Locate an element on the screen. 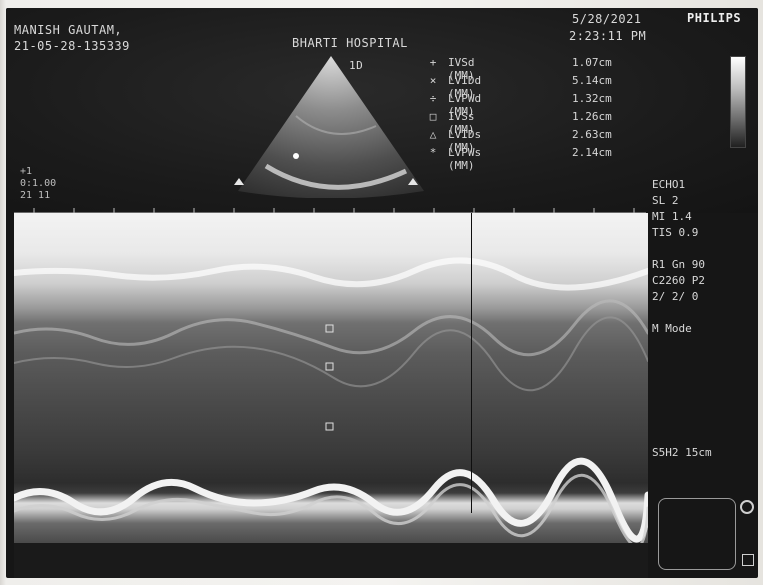 The image size is (763, 585). setting-line: MI 1.4 is located at coordinates (672, 216).